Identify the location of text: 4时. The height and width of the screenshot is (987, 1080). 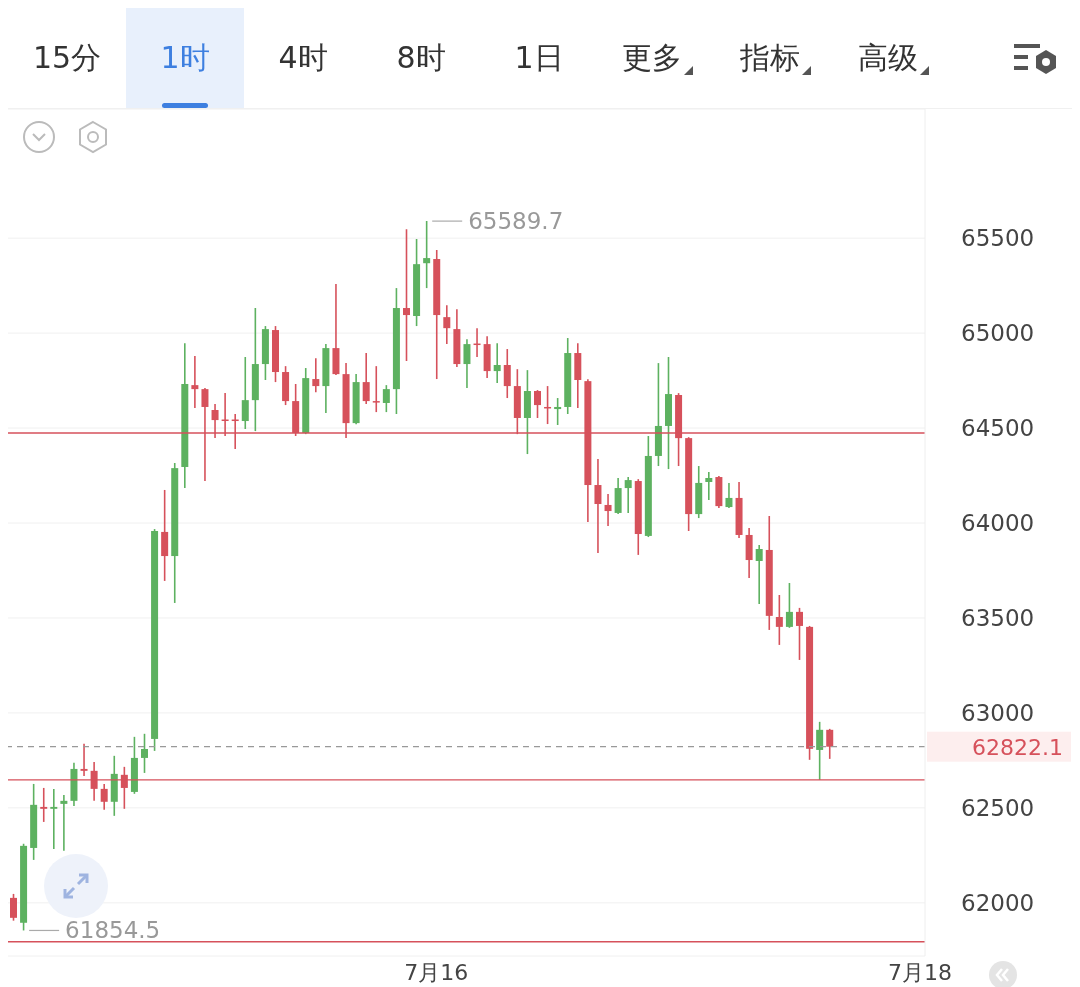
(303, 57).